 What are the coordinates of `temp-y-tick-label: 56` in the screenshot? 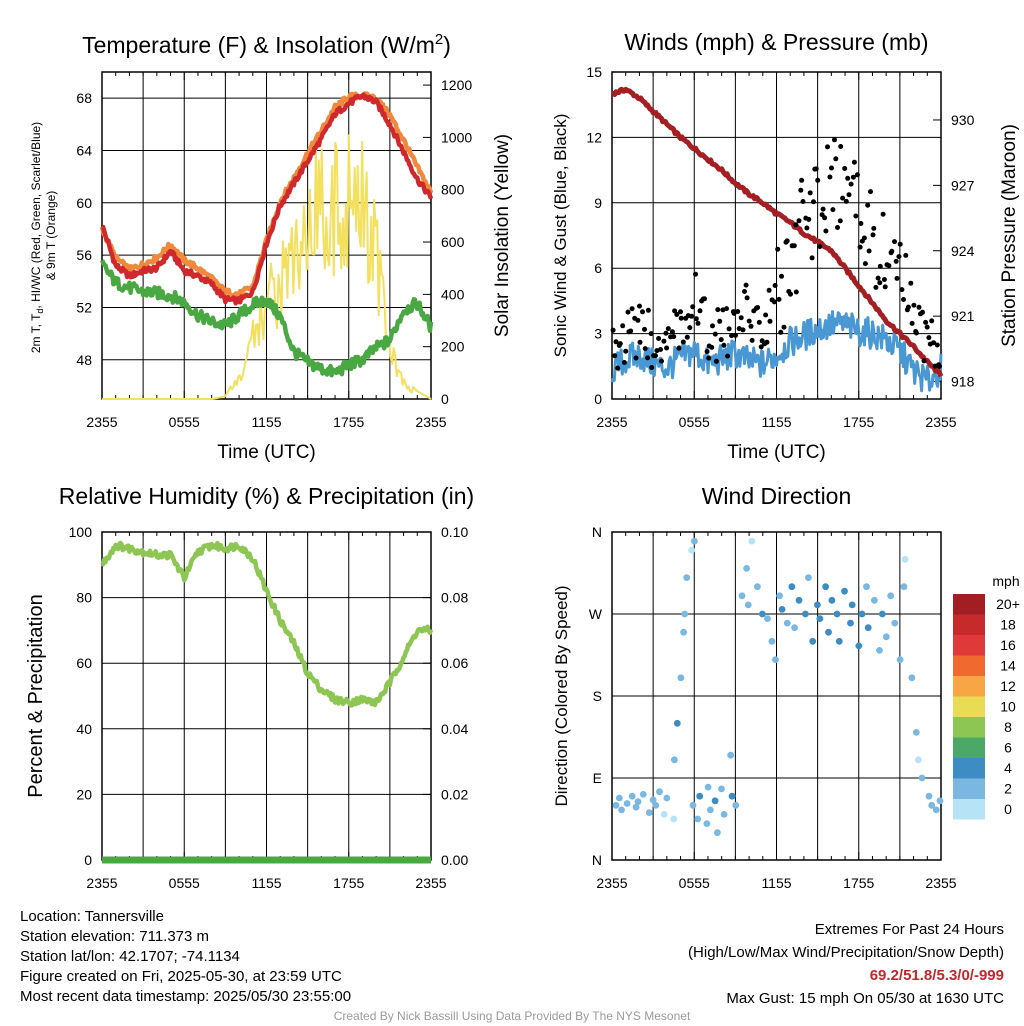 It's located at (84, 255).